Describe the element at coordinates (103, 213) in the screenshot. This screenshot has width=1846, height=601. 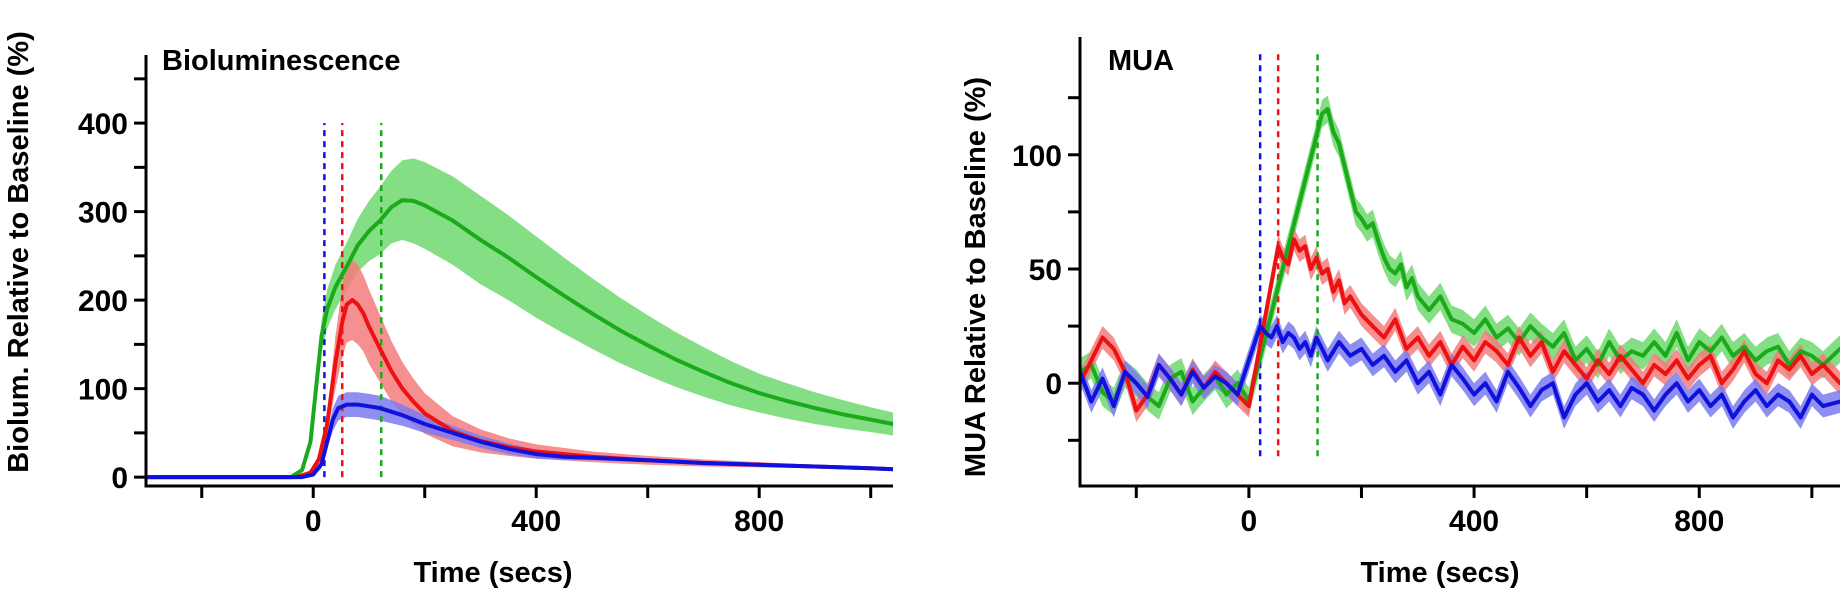
I see `biolum-y-tick-label: 300` at that location.